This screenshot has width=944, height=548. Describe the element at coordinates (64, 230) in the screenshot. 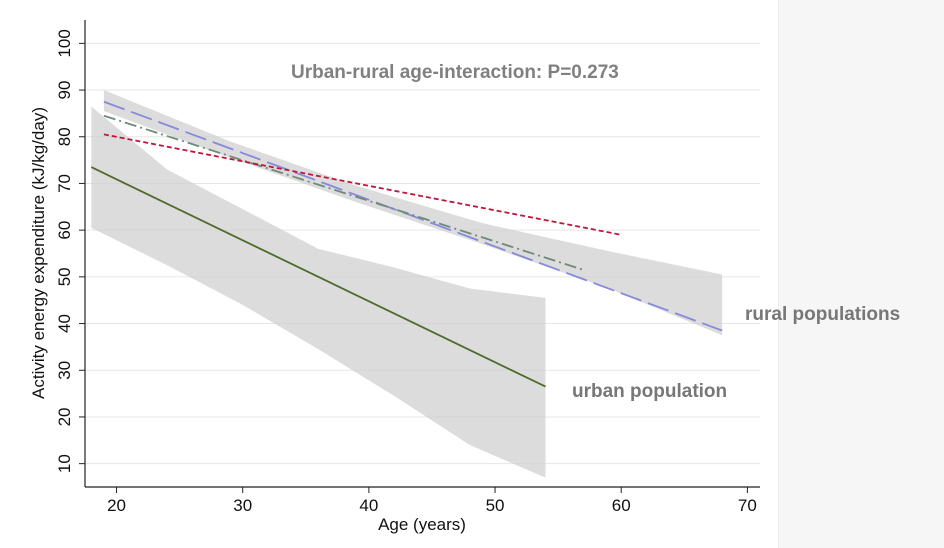

I see `y-tick-label-60: 60` at that location.